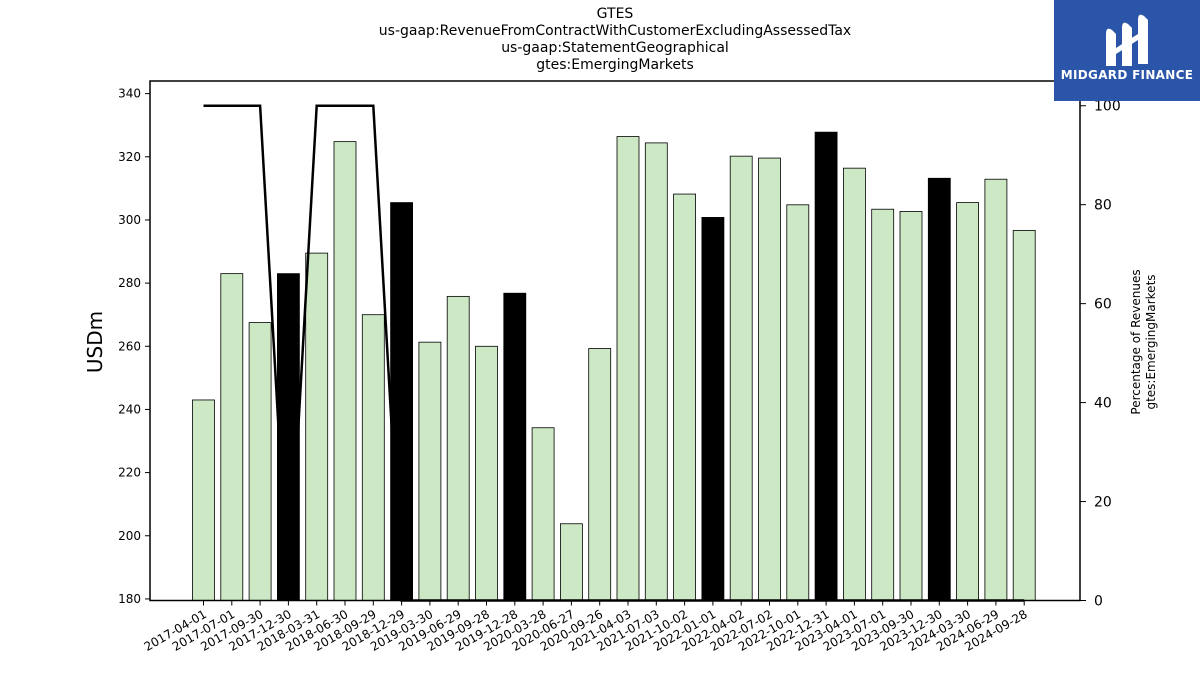  What do you see at coordinates (129, 409) in the screenshot?
I see `y-tick-label: 240` at bounding box center [129, 409].